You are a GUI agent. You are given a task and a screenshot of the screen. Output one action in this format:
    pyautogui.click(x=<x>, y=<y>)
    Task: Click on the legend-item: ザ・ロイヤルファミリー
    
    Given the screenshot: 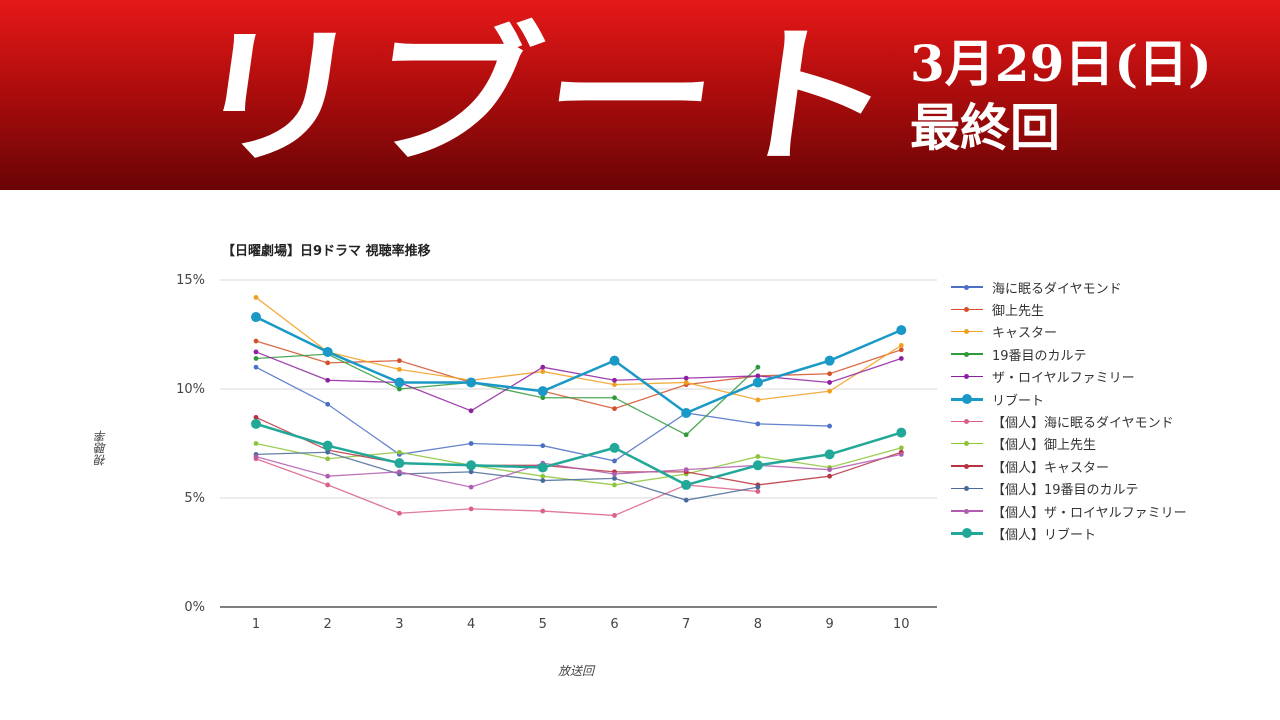 What is the action you would take?
    pyautogui.click(x=1068, y=377)
    